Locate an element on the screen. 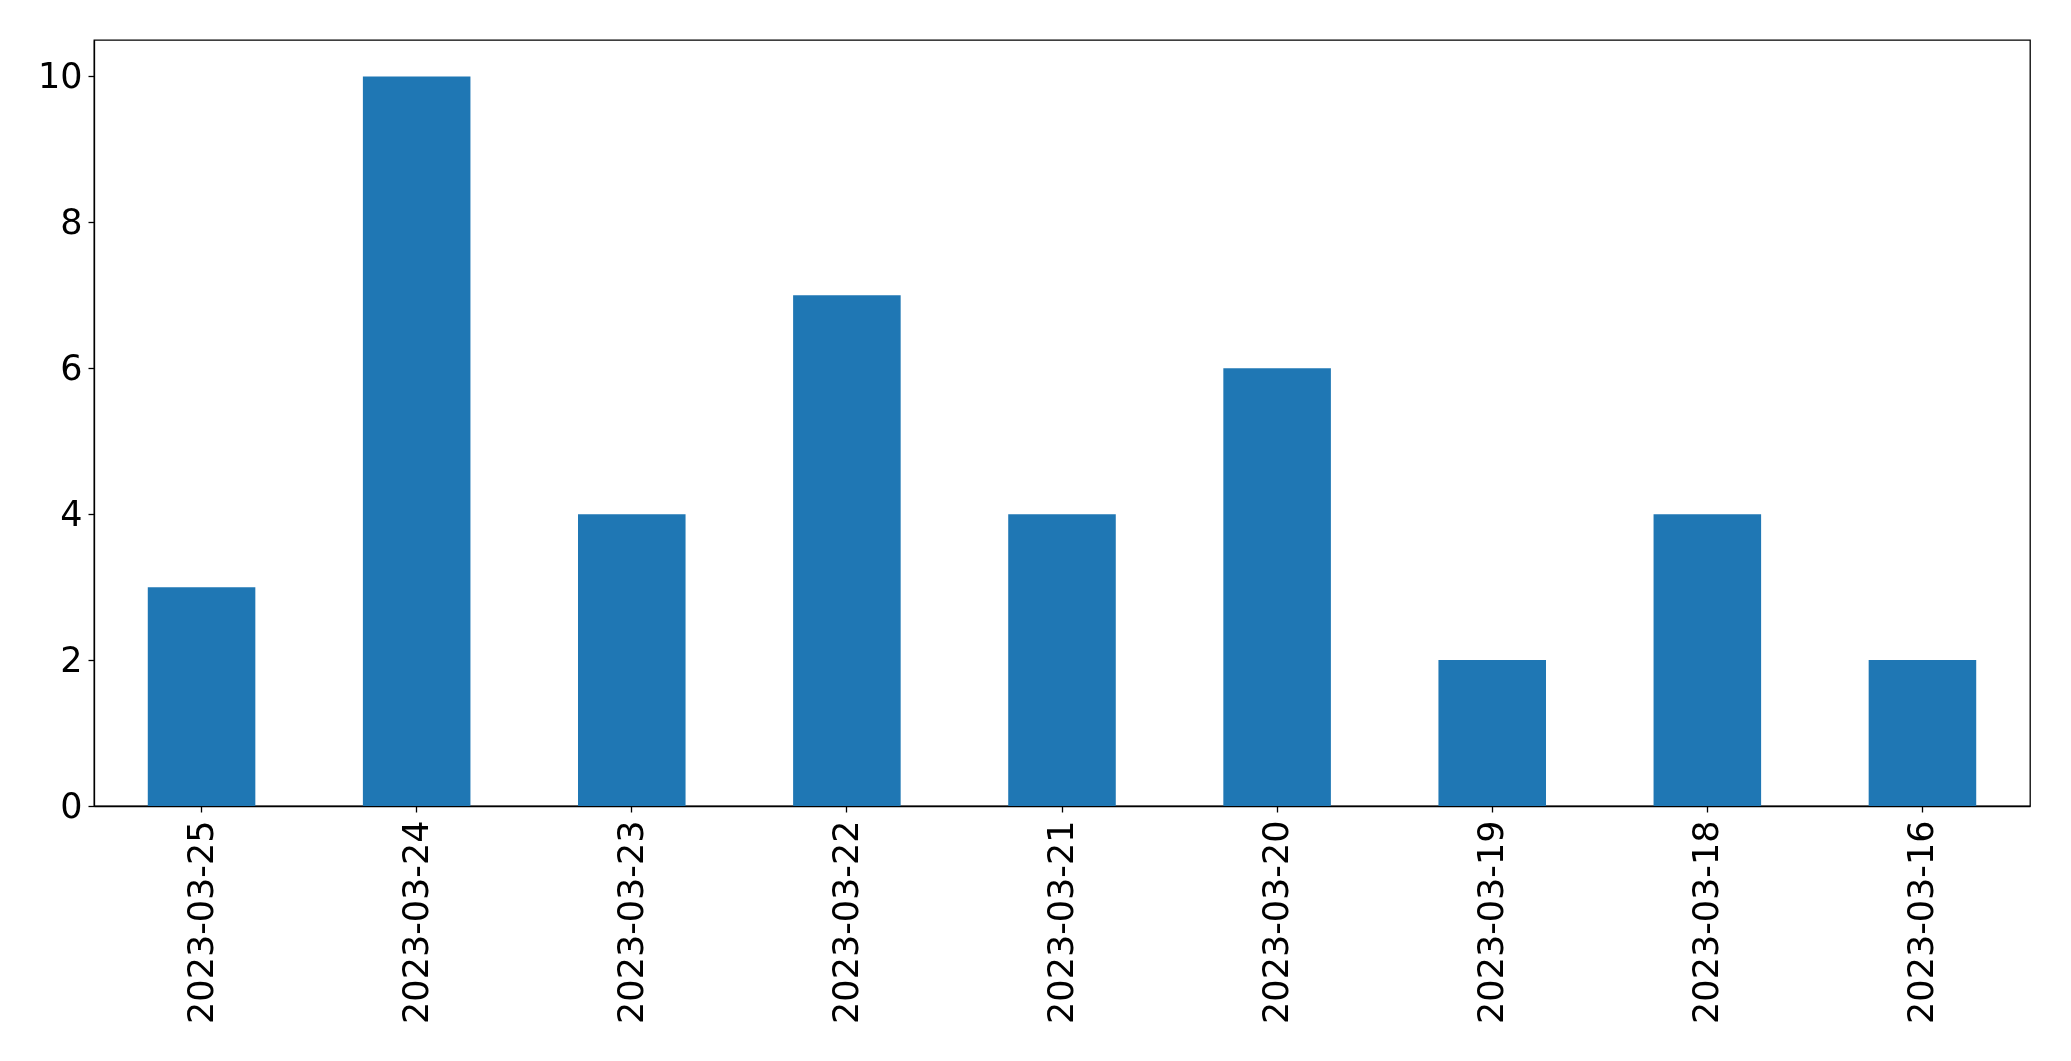  x-tick-label: 2023-03-24 is located at coordinates (415, 922).